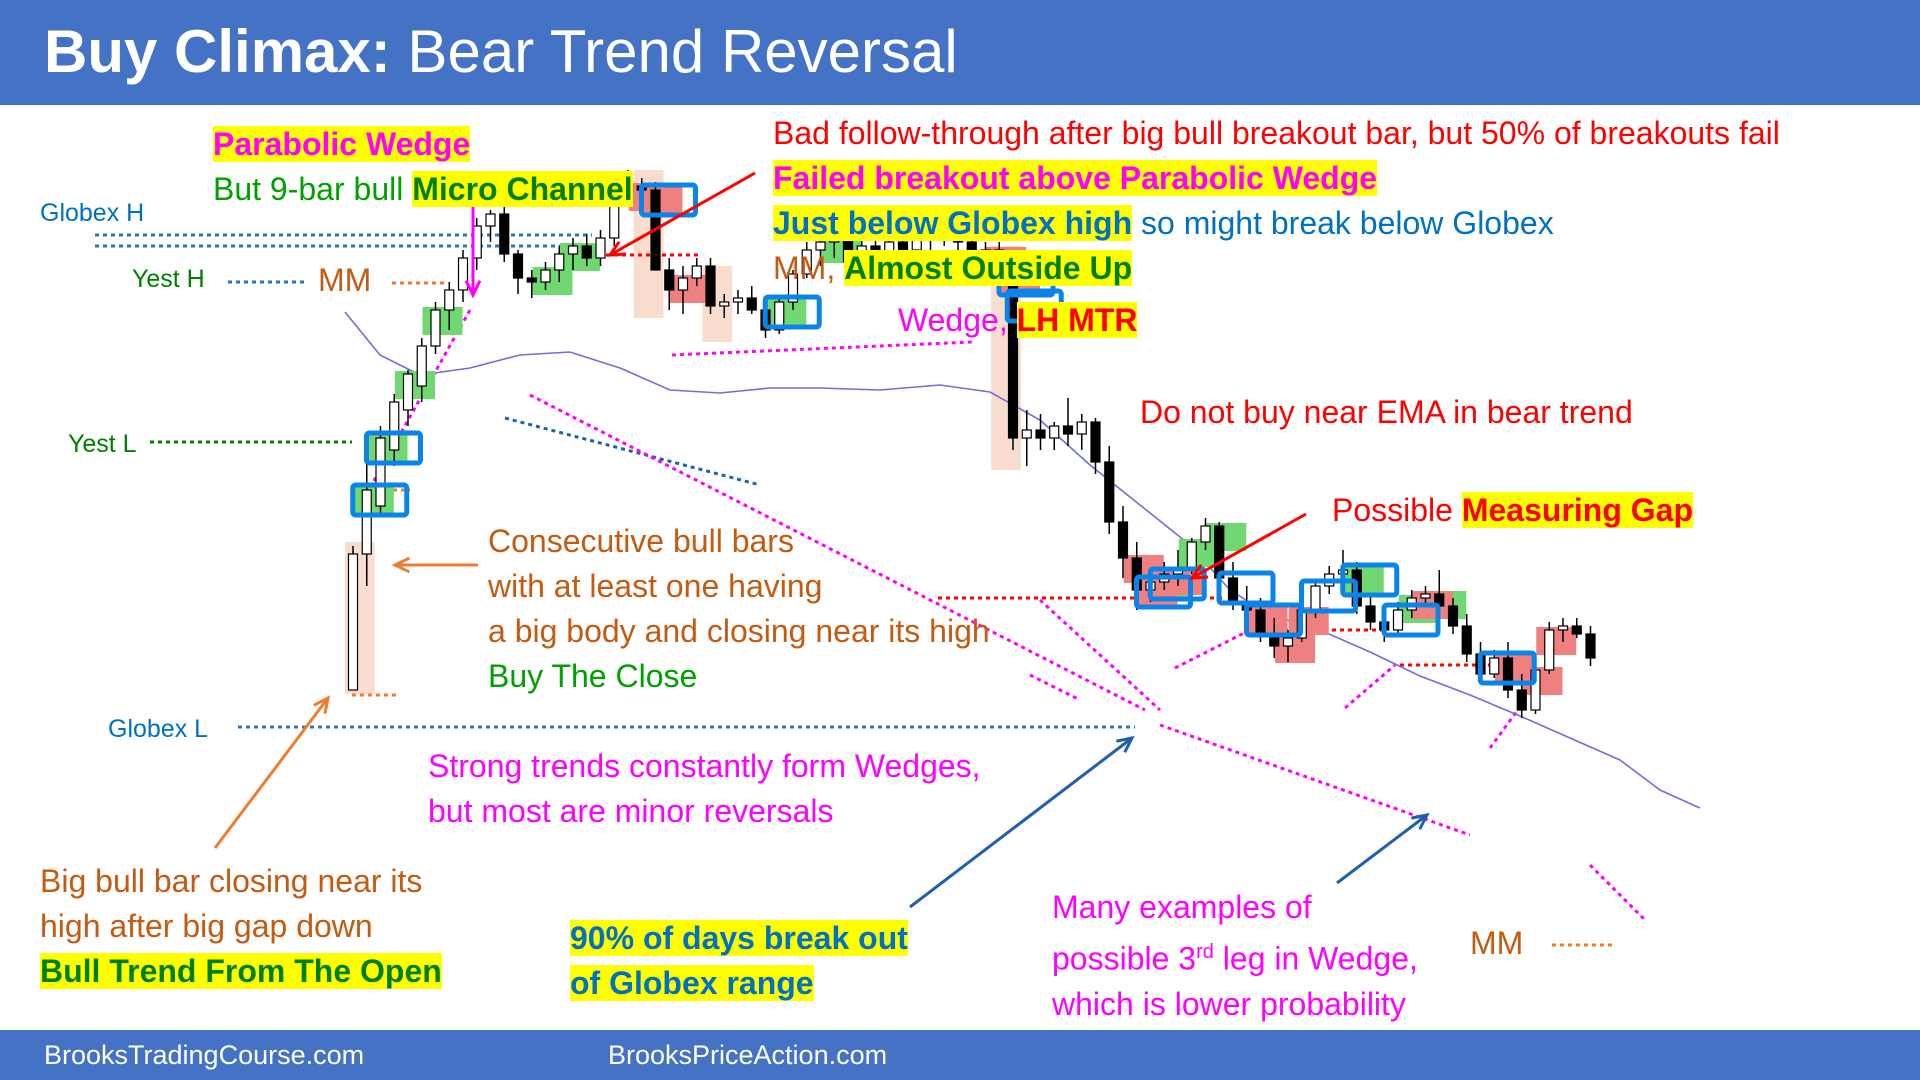 The width and height of the screenshot is (1920, 1080). I want to click on globex-high-label: Globex H, so click(92, 213).